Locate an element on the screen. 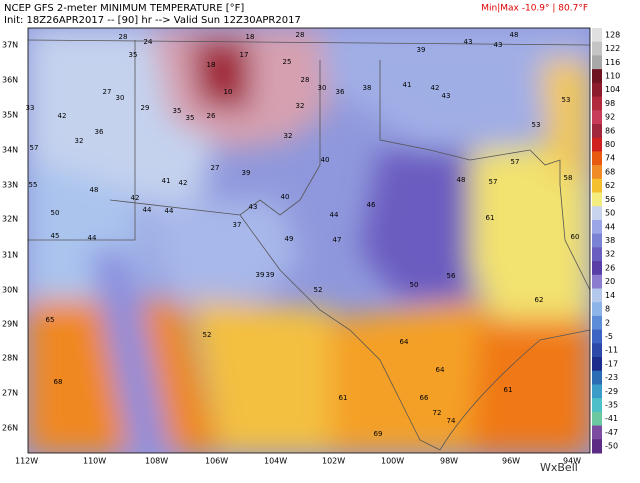 This screenshot has height=483, width=640. colorbar-label: 80 is located at coordinates (610, 144).